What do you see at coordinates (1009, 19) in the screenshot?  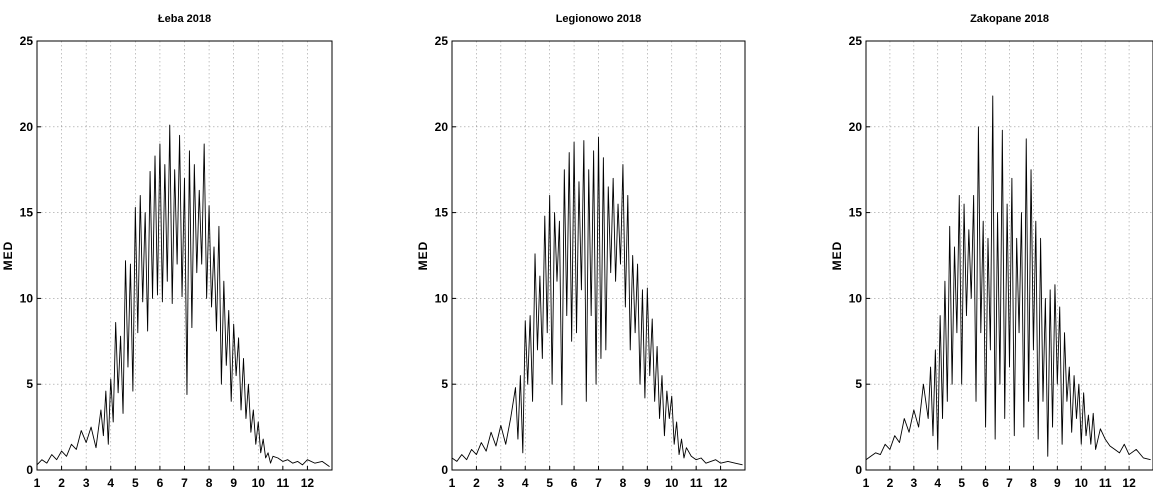 I see `chart-title: Zakopane 2018` at bounding box center [1009, 19].